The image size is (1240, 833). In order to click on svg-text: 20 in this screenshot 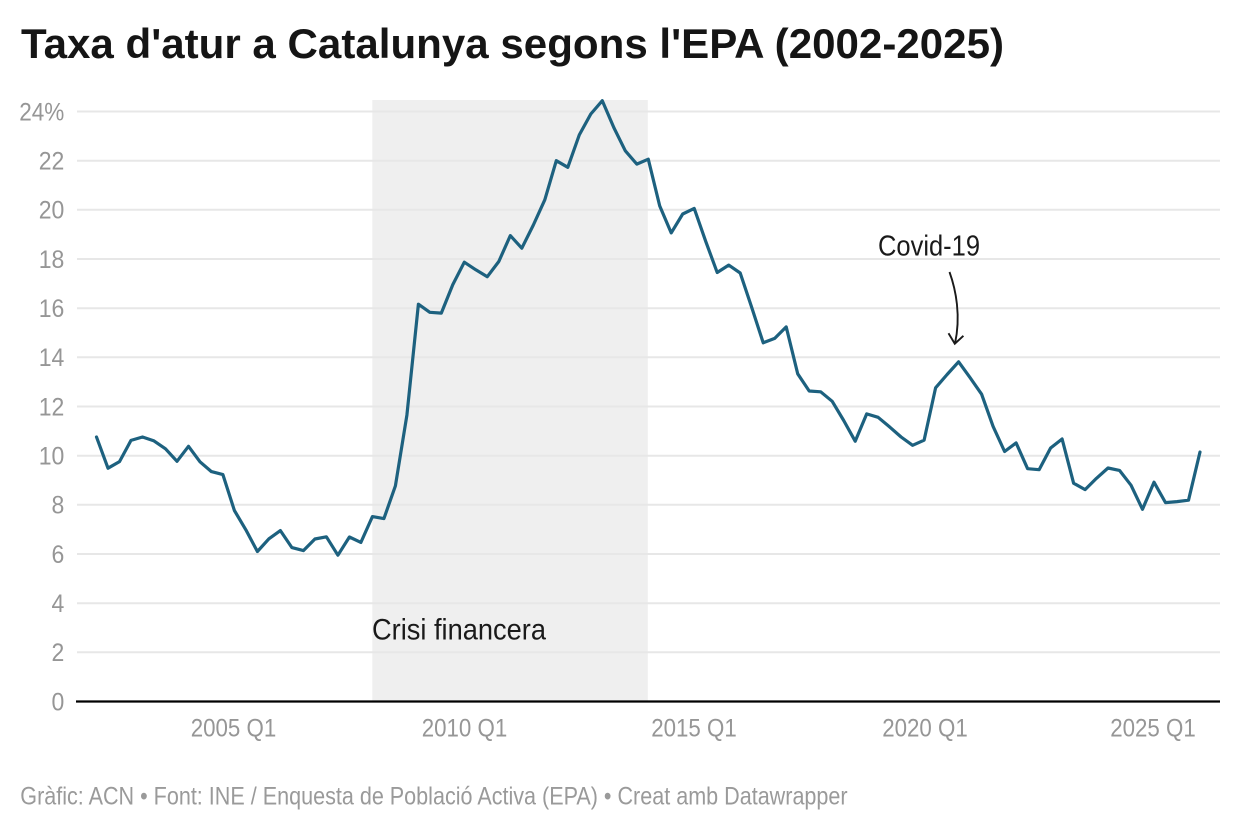, I will do `click(52, 211)`.